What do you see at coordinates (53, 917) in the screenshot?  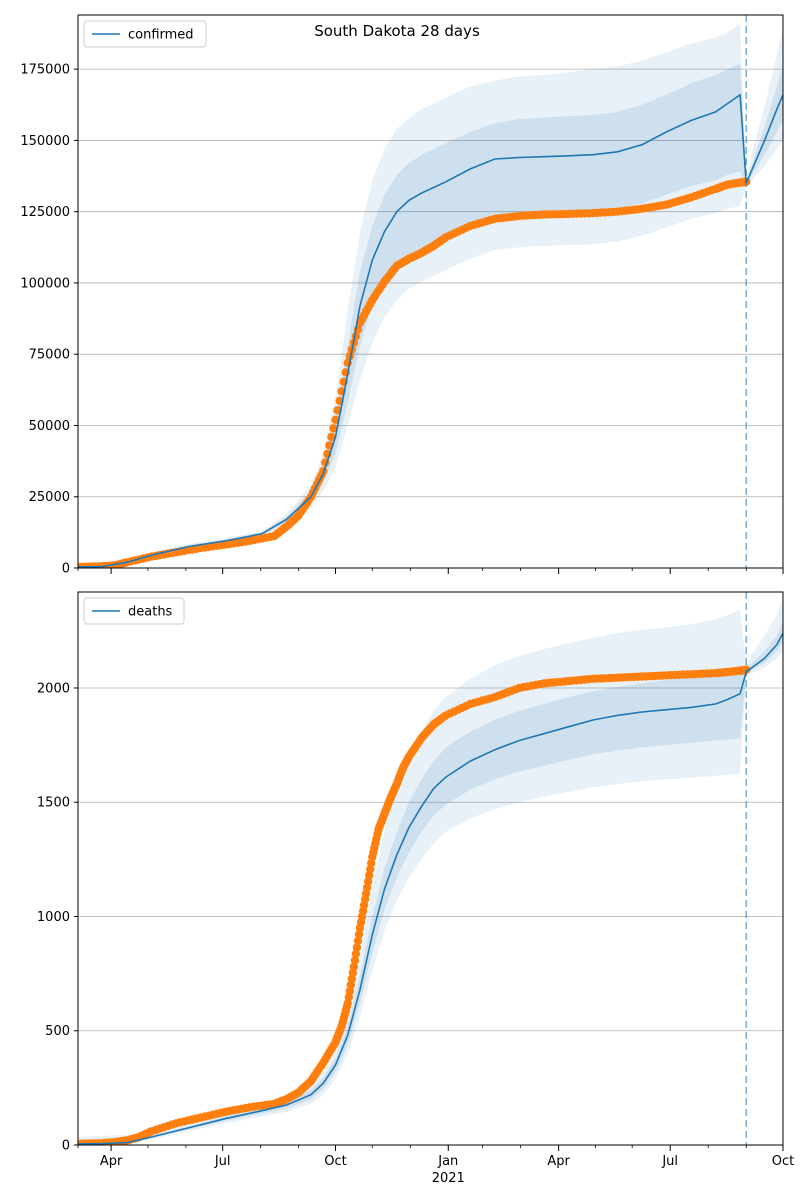 I see `y-tick-label: 1000` at bounding box center [53, 917].